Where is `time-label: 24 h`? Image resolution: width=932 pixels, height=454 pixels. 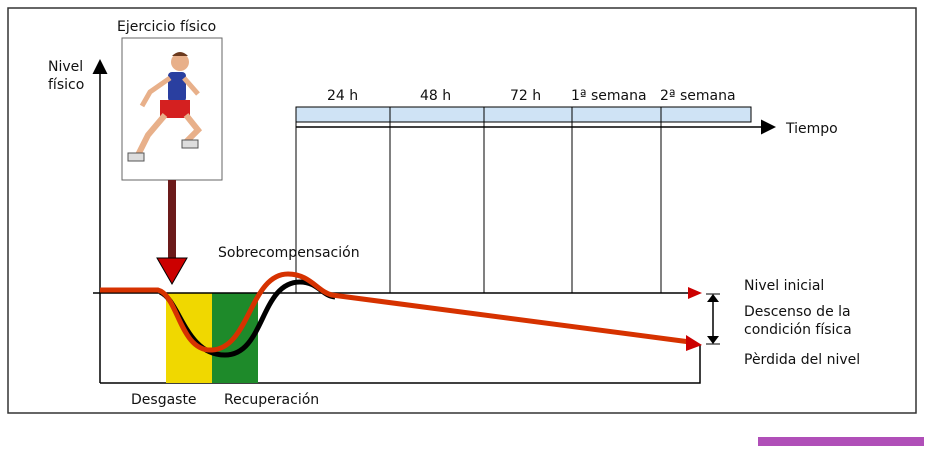 time-label: 24 h is located at coordinates (343, 96).